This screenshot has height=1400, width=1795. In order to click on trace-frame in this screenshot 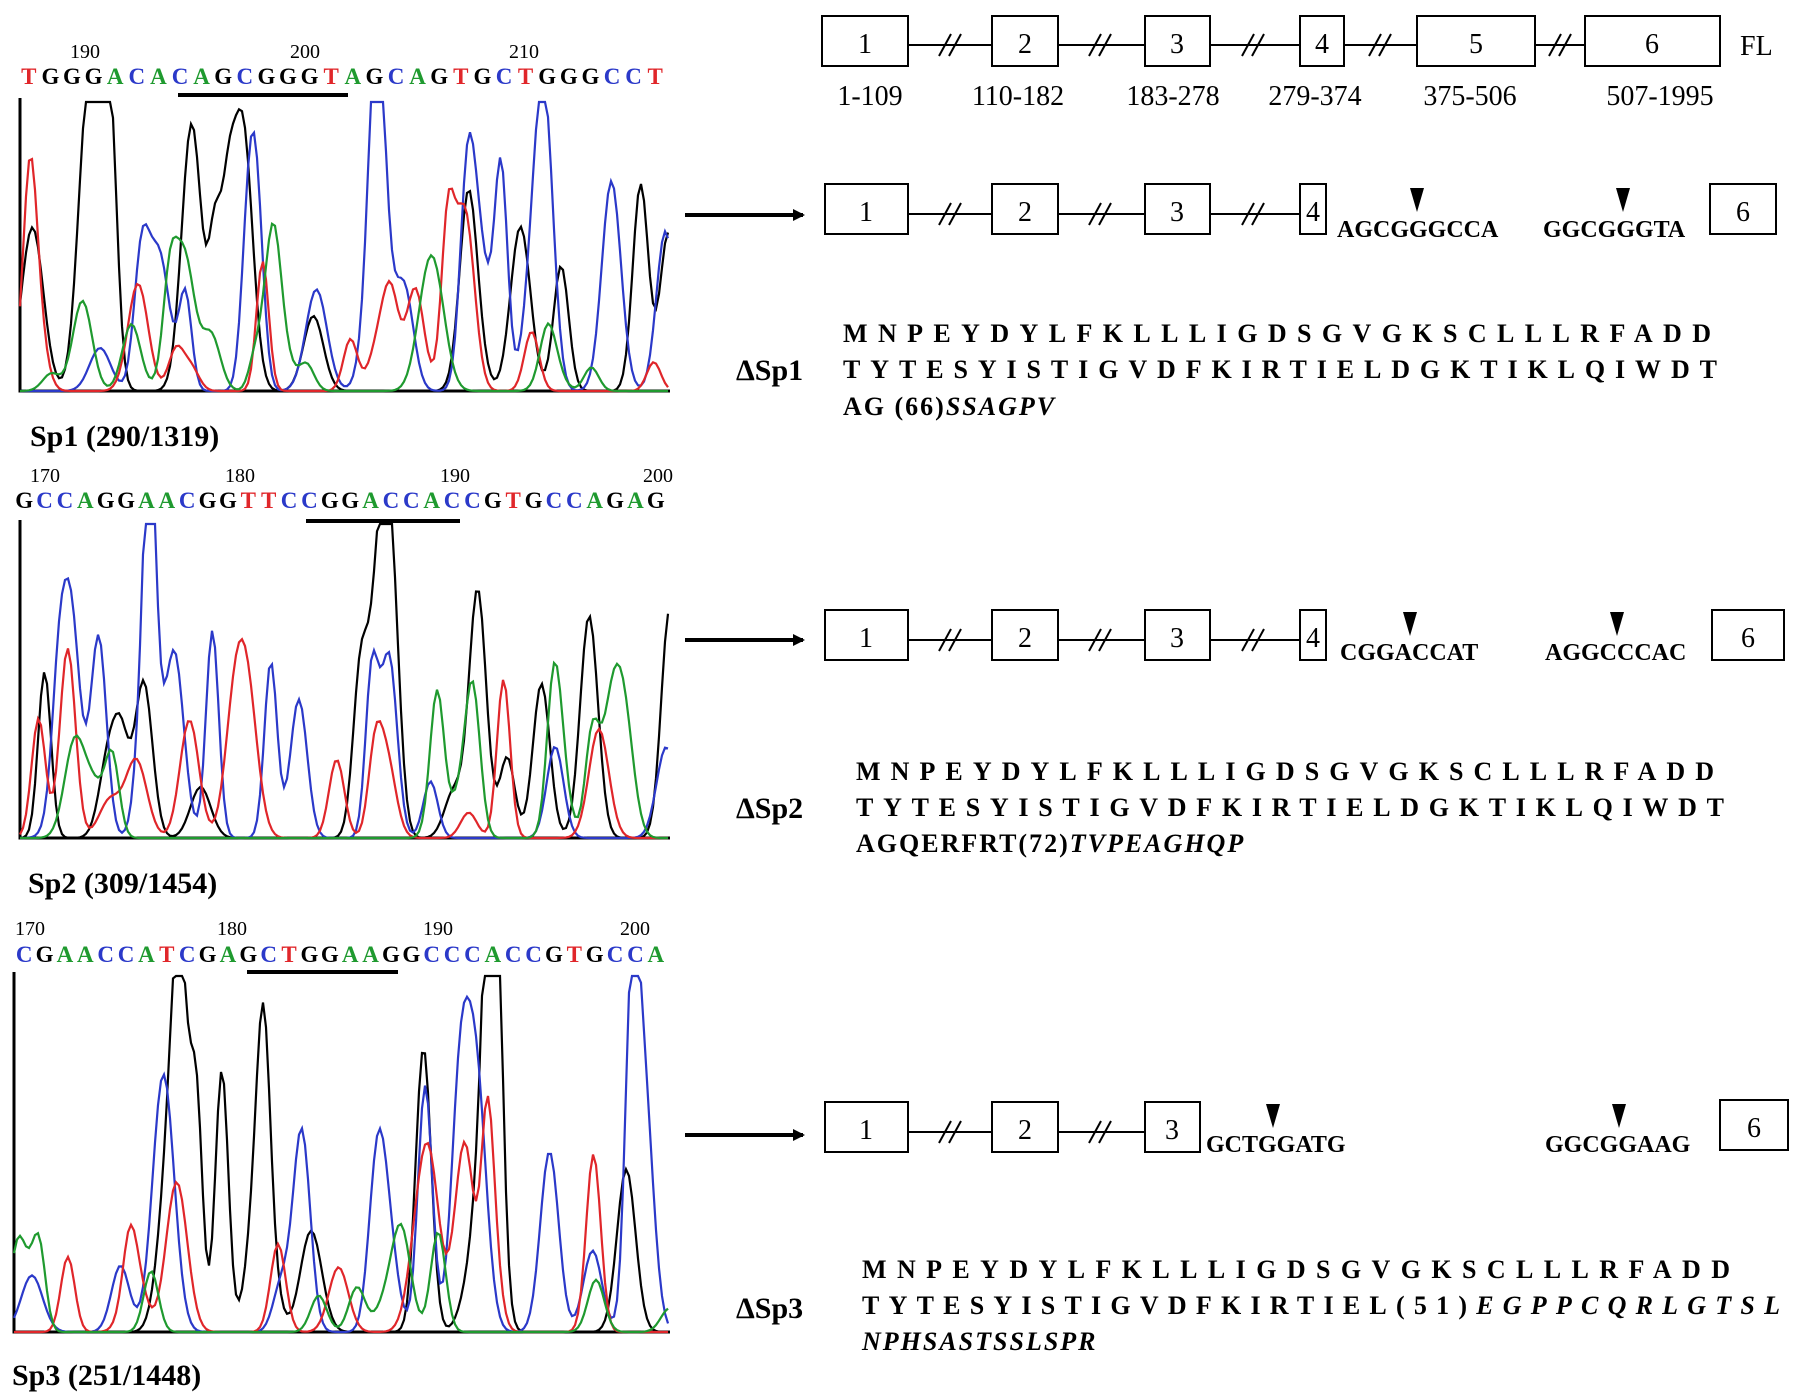, I will do `click(341, 1153)`.